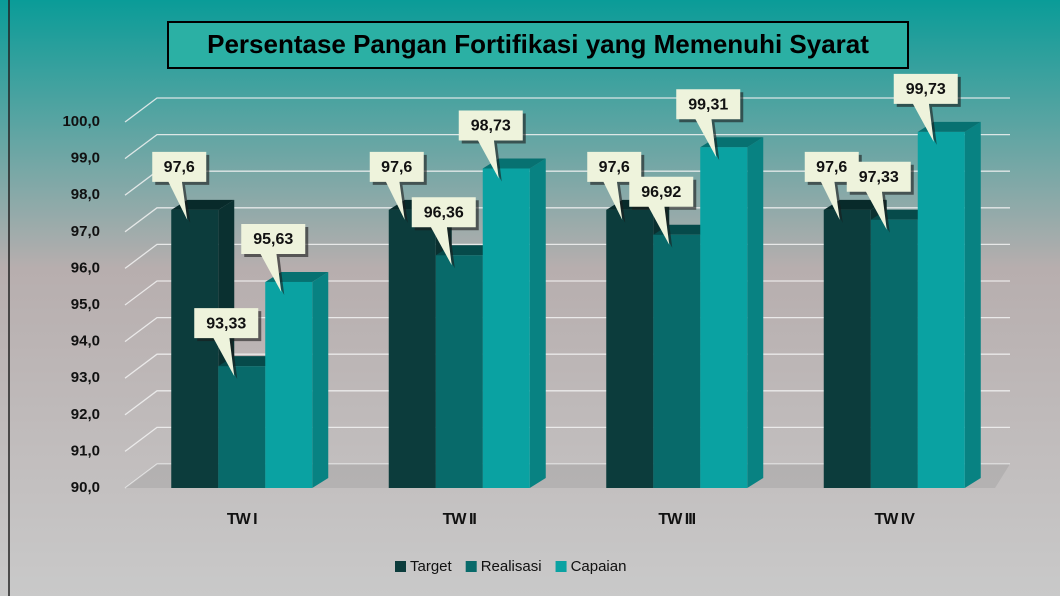  I want to click on grid-line, so click(567, 146).